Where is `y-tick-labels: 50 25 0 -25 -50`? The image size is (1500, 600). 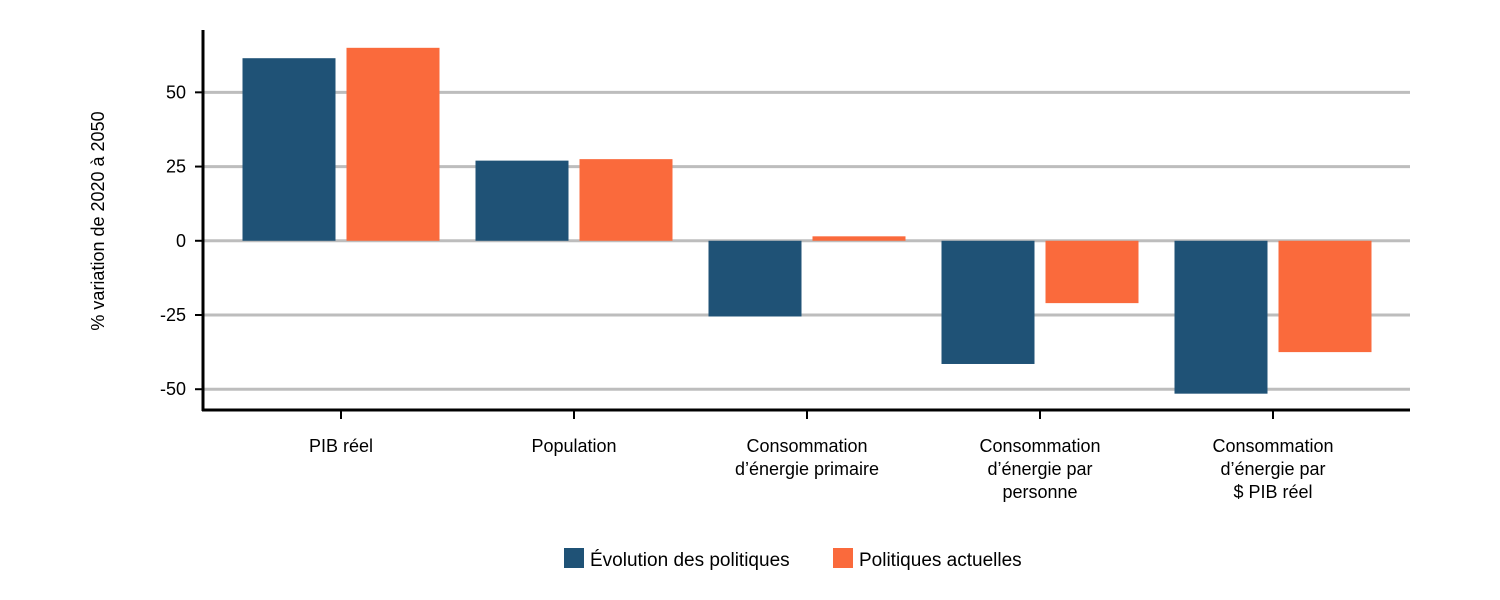
y-tick-labels: 50 25 0 -25 -50 is located at coordinates (173, 240).